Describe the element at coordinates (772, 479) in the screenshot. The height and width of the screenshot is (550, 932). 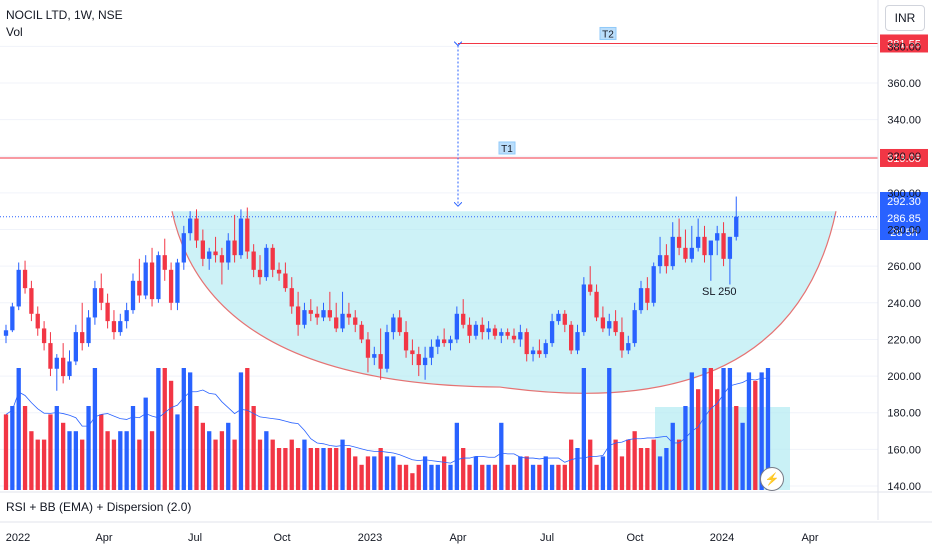
I see `lightning-icon: ⚡` at that location.